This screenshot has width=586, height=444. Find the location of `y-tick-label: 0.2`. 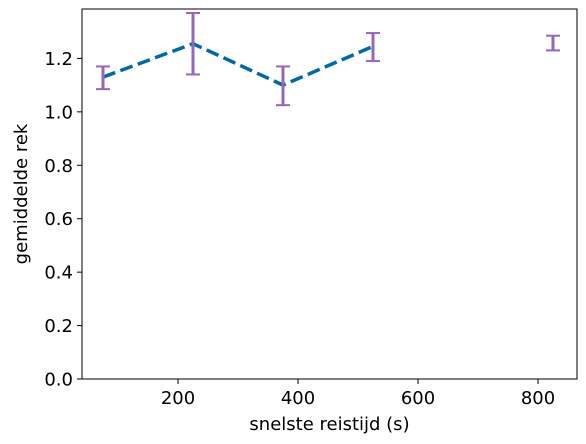

y-tick-label: 0.2 is located at coordinates (58, 326).